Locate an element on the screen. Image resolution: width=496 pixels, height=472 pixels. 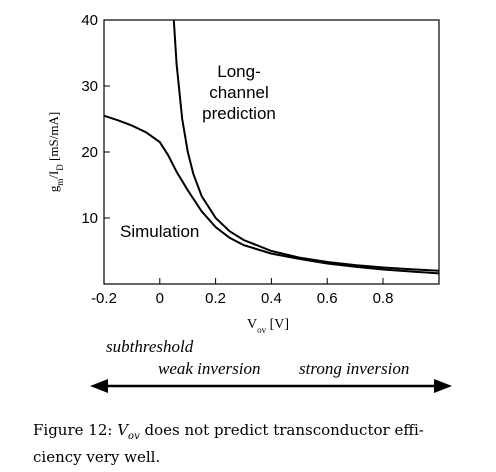
x-ticks is located at coordinates (271, 281).